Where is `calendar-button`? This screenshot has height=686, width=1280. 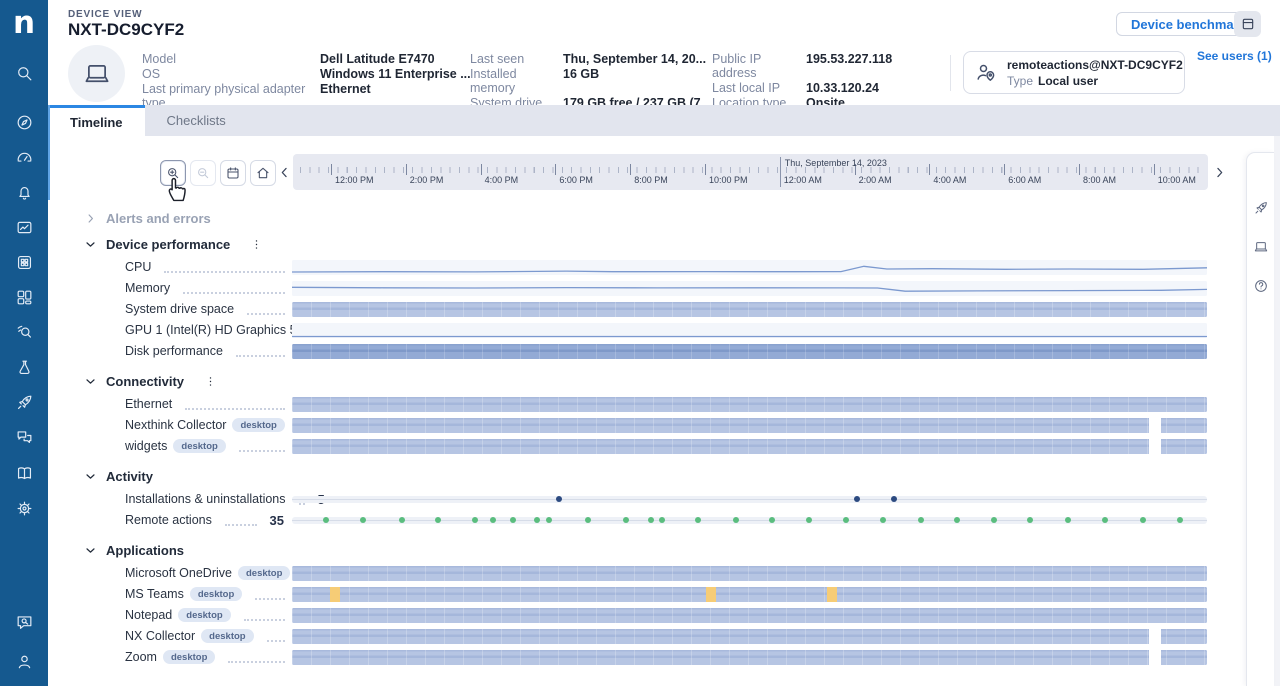 calendar-button is located at coordinates (233, 173).